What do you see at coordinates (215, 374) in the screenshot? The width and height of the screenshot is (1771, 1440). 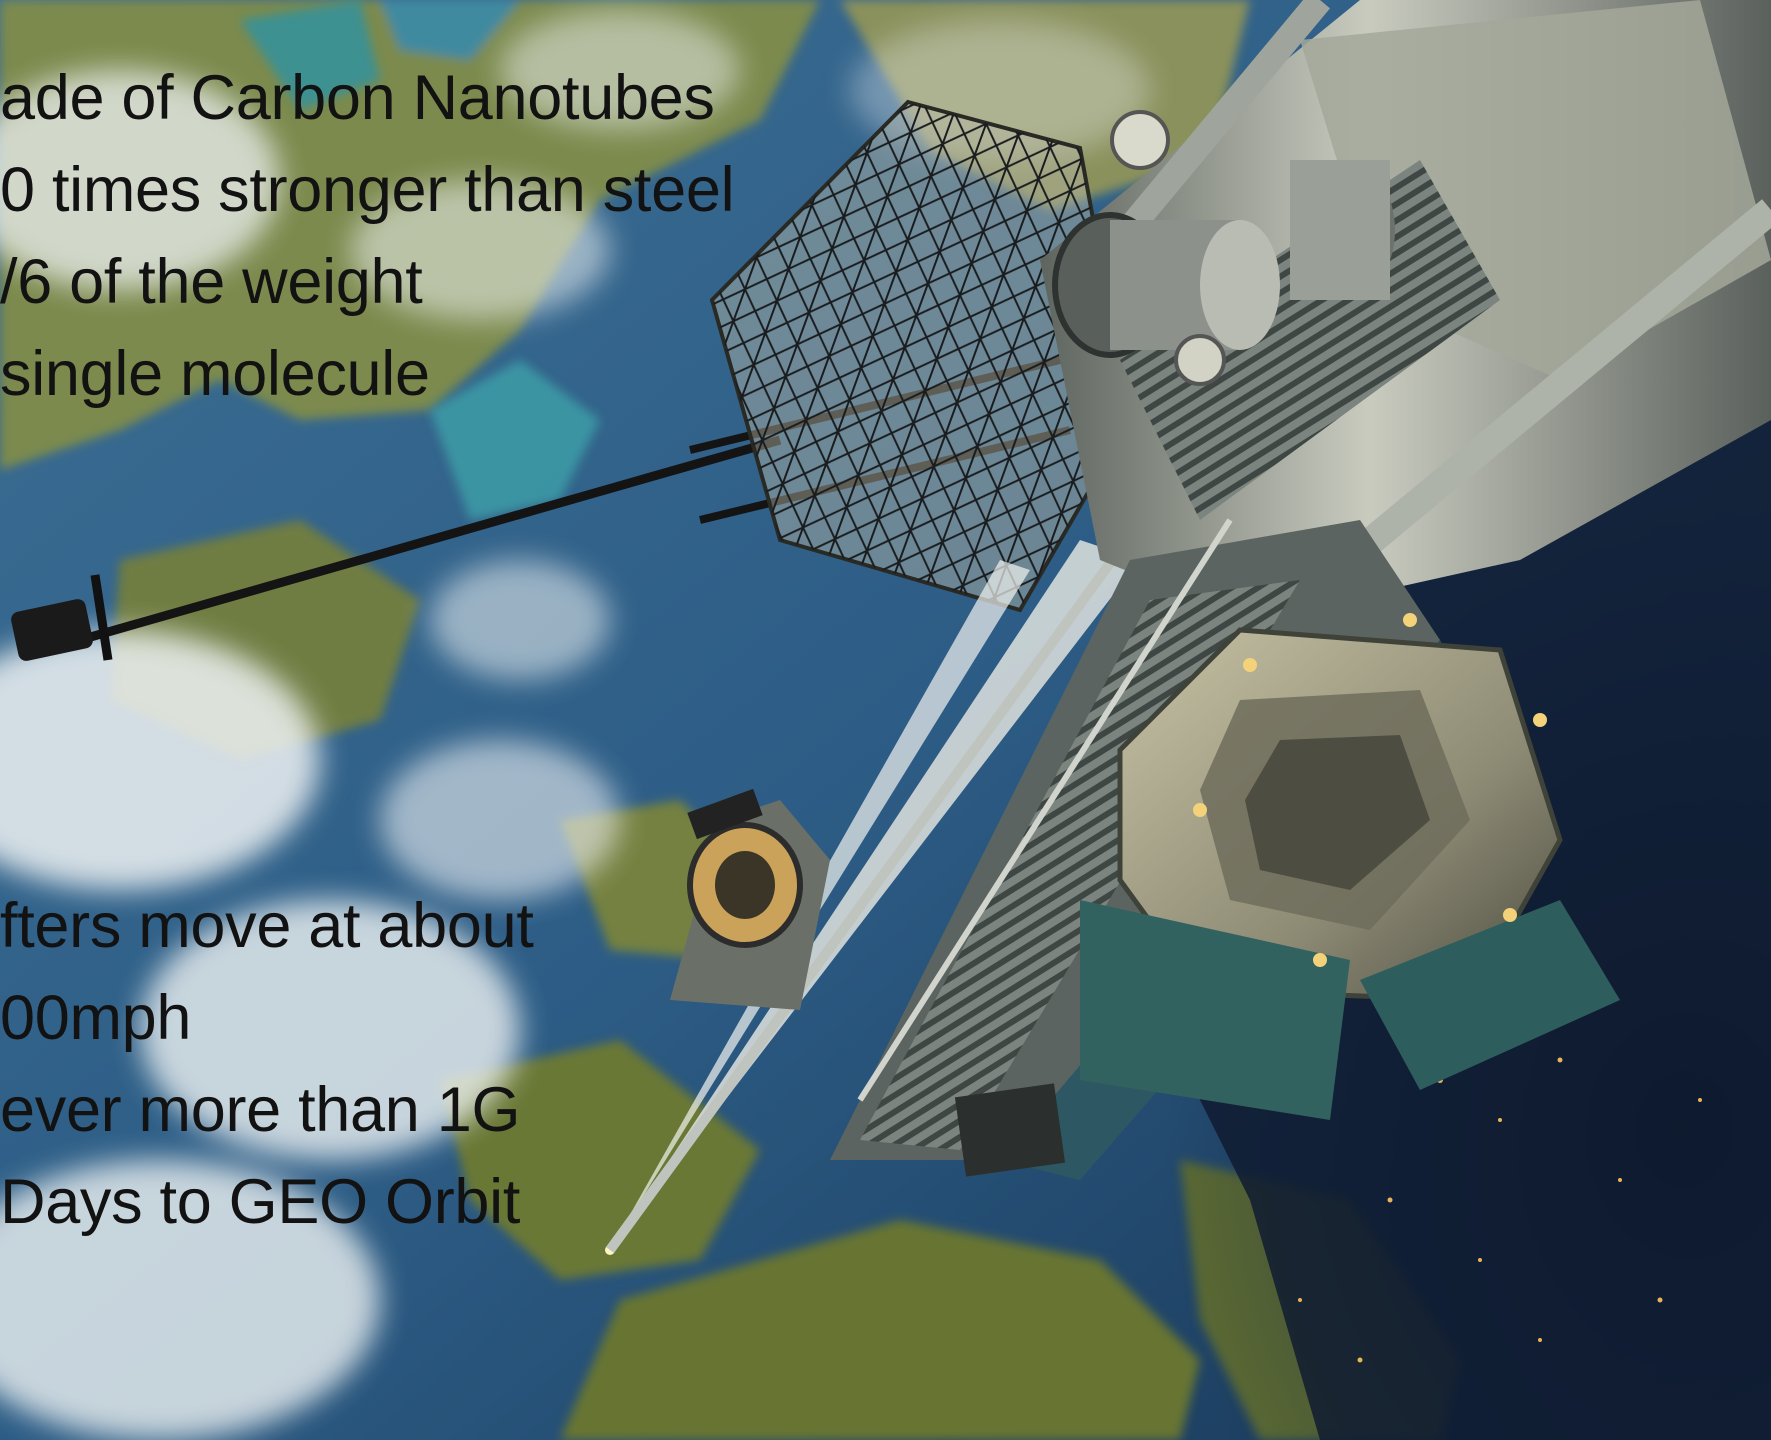 I see `caption-line: single molecule` at bounding box center [215, 374].